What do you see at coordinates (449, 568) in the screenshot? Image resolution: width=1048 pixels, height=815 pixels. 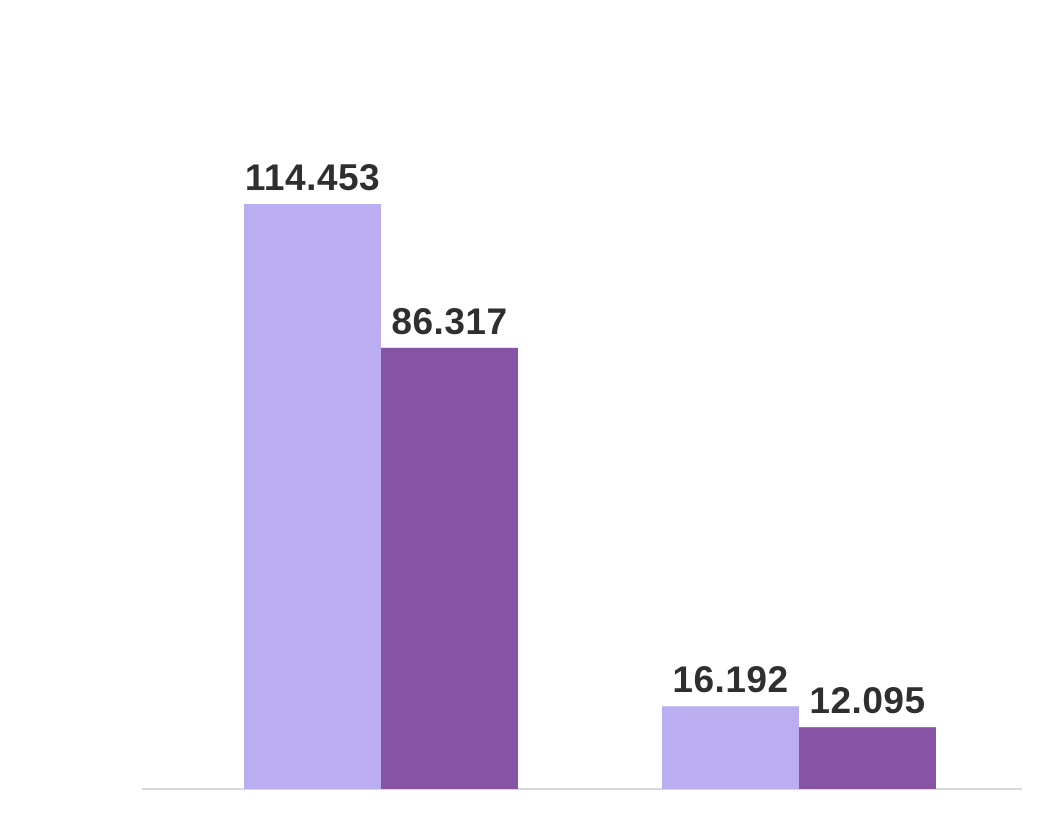 I see `bar-series2-group1` at bounding box center [449, 568].